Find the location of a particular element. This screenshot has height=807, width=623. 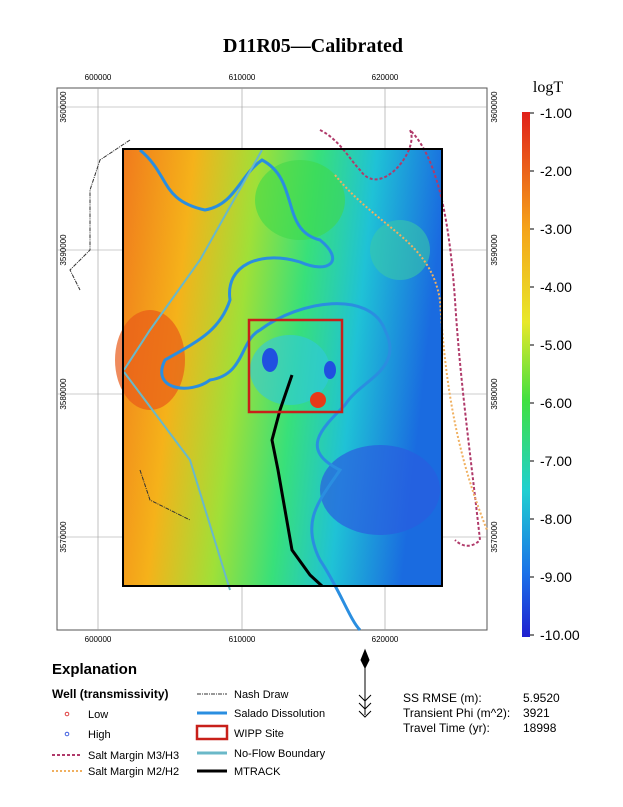

legend-label: High is located at coordinates (99, 735).